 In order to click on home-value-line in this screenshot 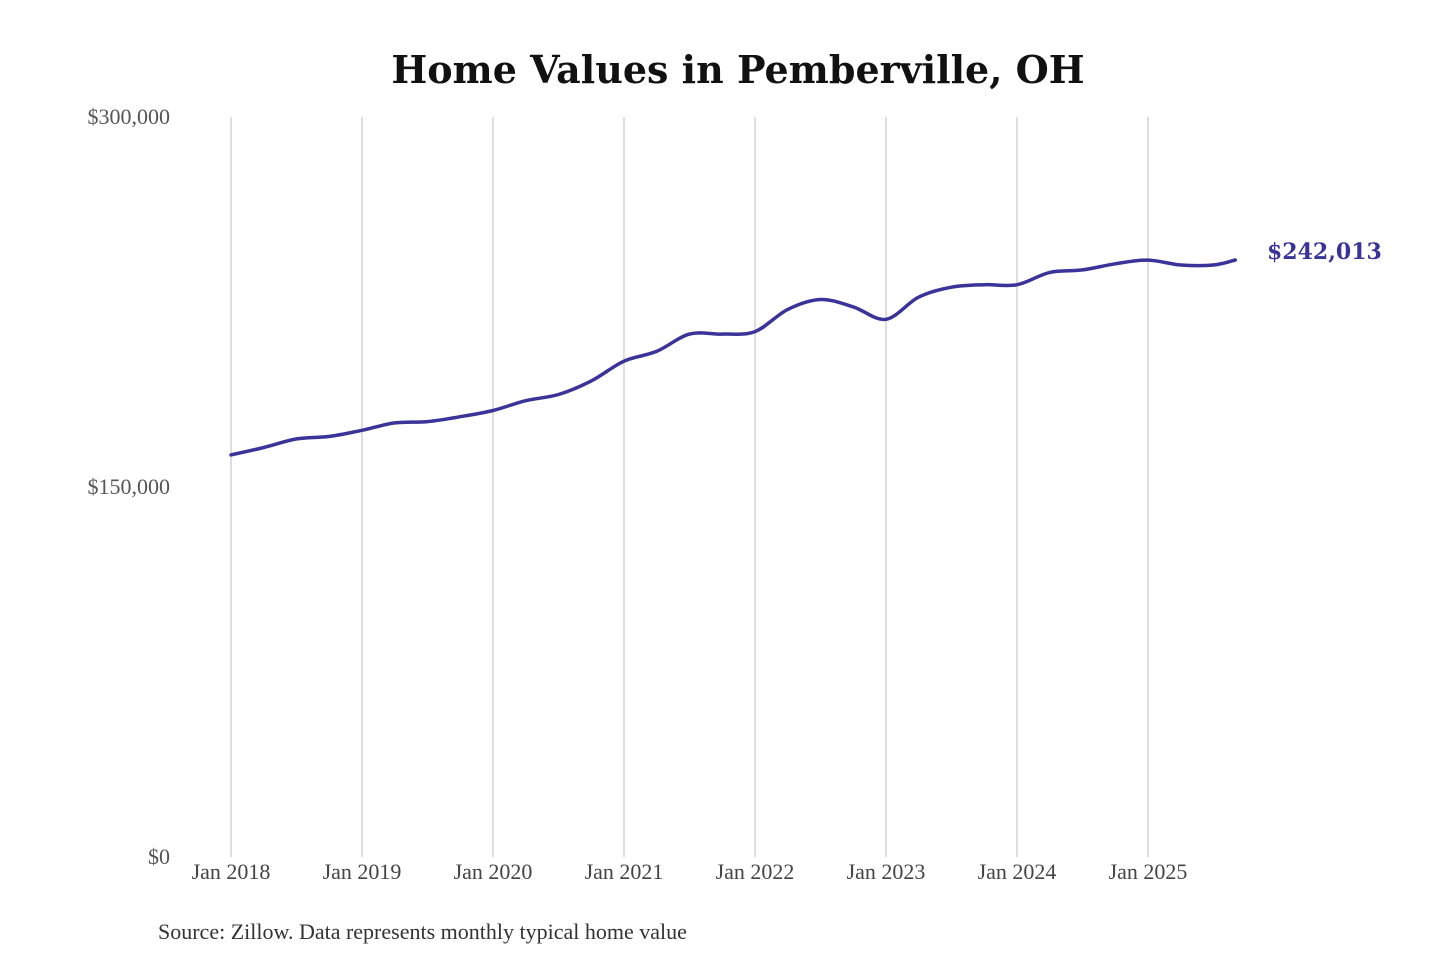, I will do `click(733, 357)`.